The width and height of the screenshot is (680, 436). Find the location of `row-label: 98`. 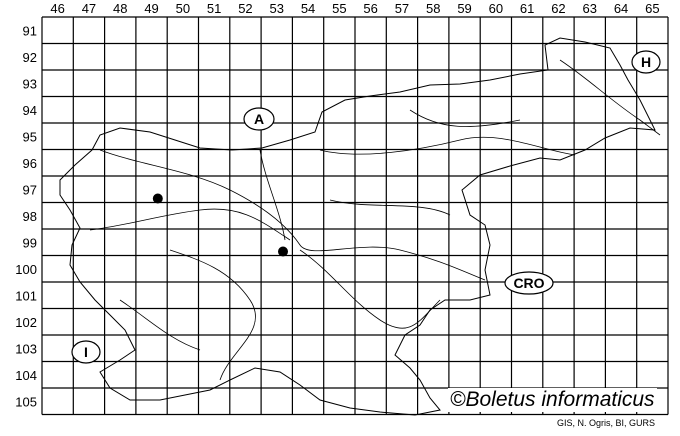

row-label: 98 is located at coordinates (30, 216).